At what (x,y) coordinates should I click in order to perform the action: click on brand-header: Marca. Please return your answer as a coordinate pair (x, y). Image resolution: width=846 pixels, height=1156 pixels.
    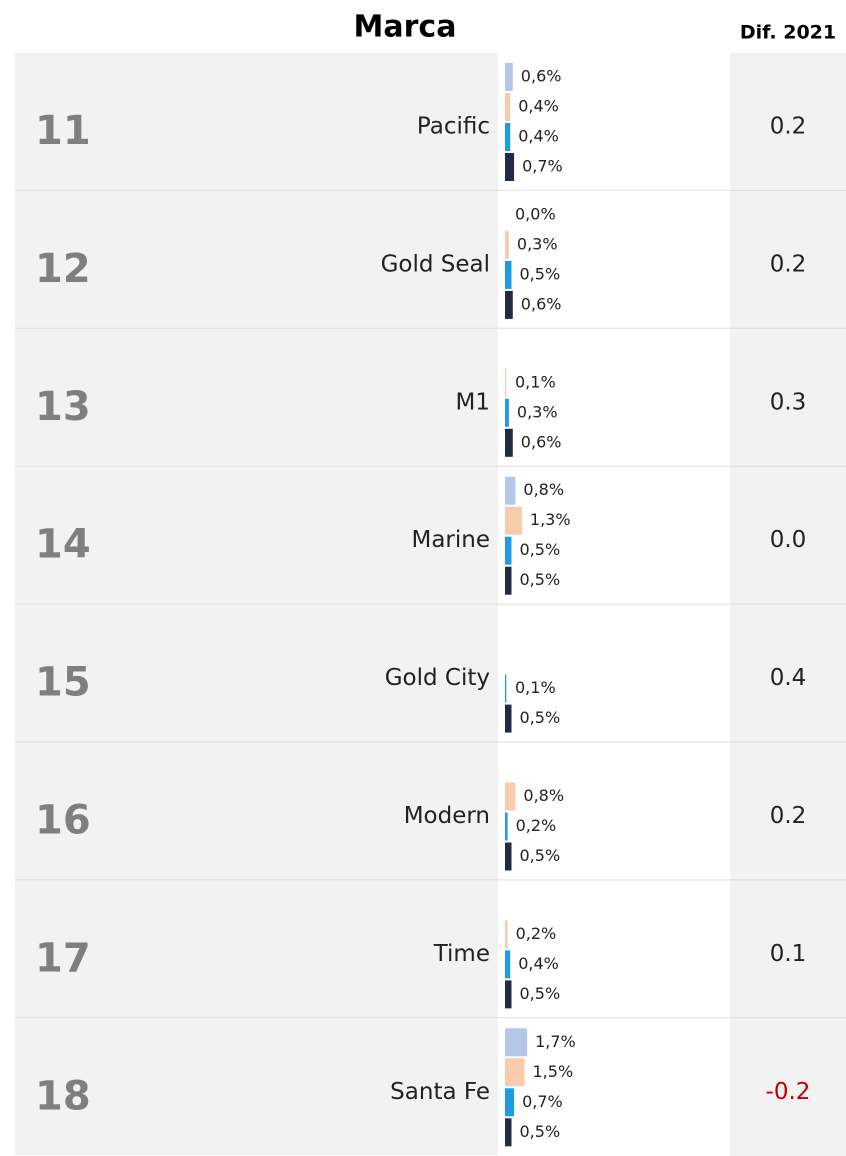
    Looking at the image, I should click on (405, 27).